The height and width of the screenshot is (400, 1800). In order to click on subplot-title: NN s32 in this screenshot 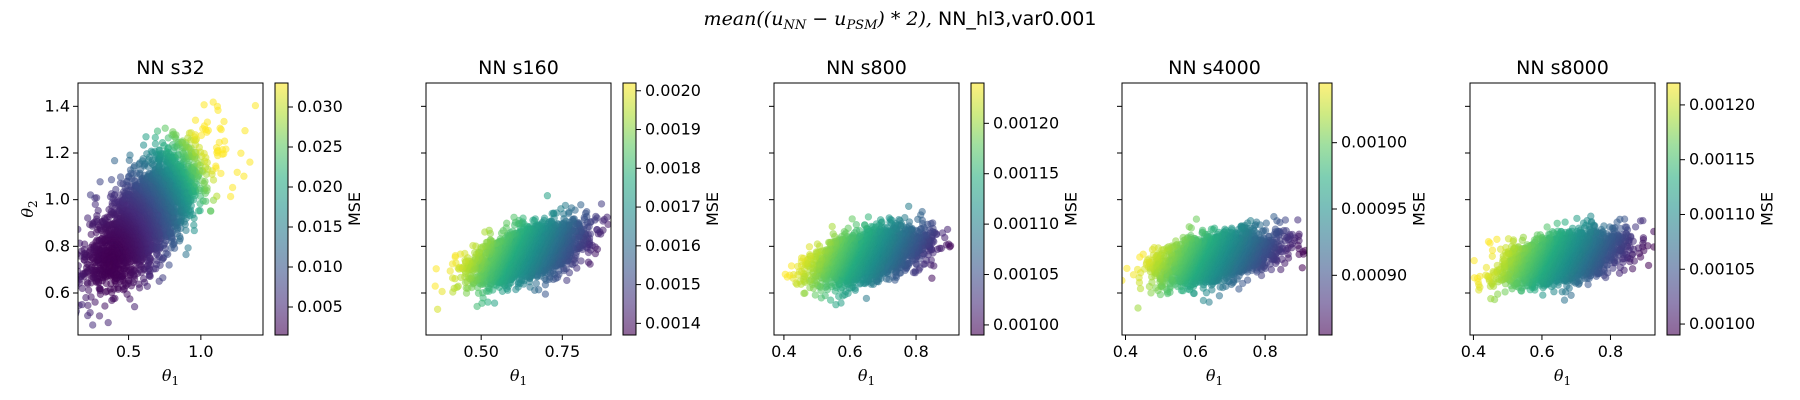, I will do `click(170, 68)`.